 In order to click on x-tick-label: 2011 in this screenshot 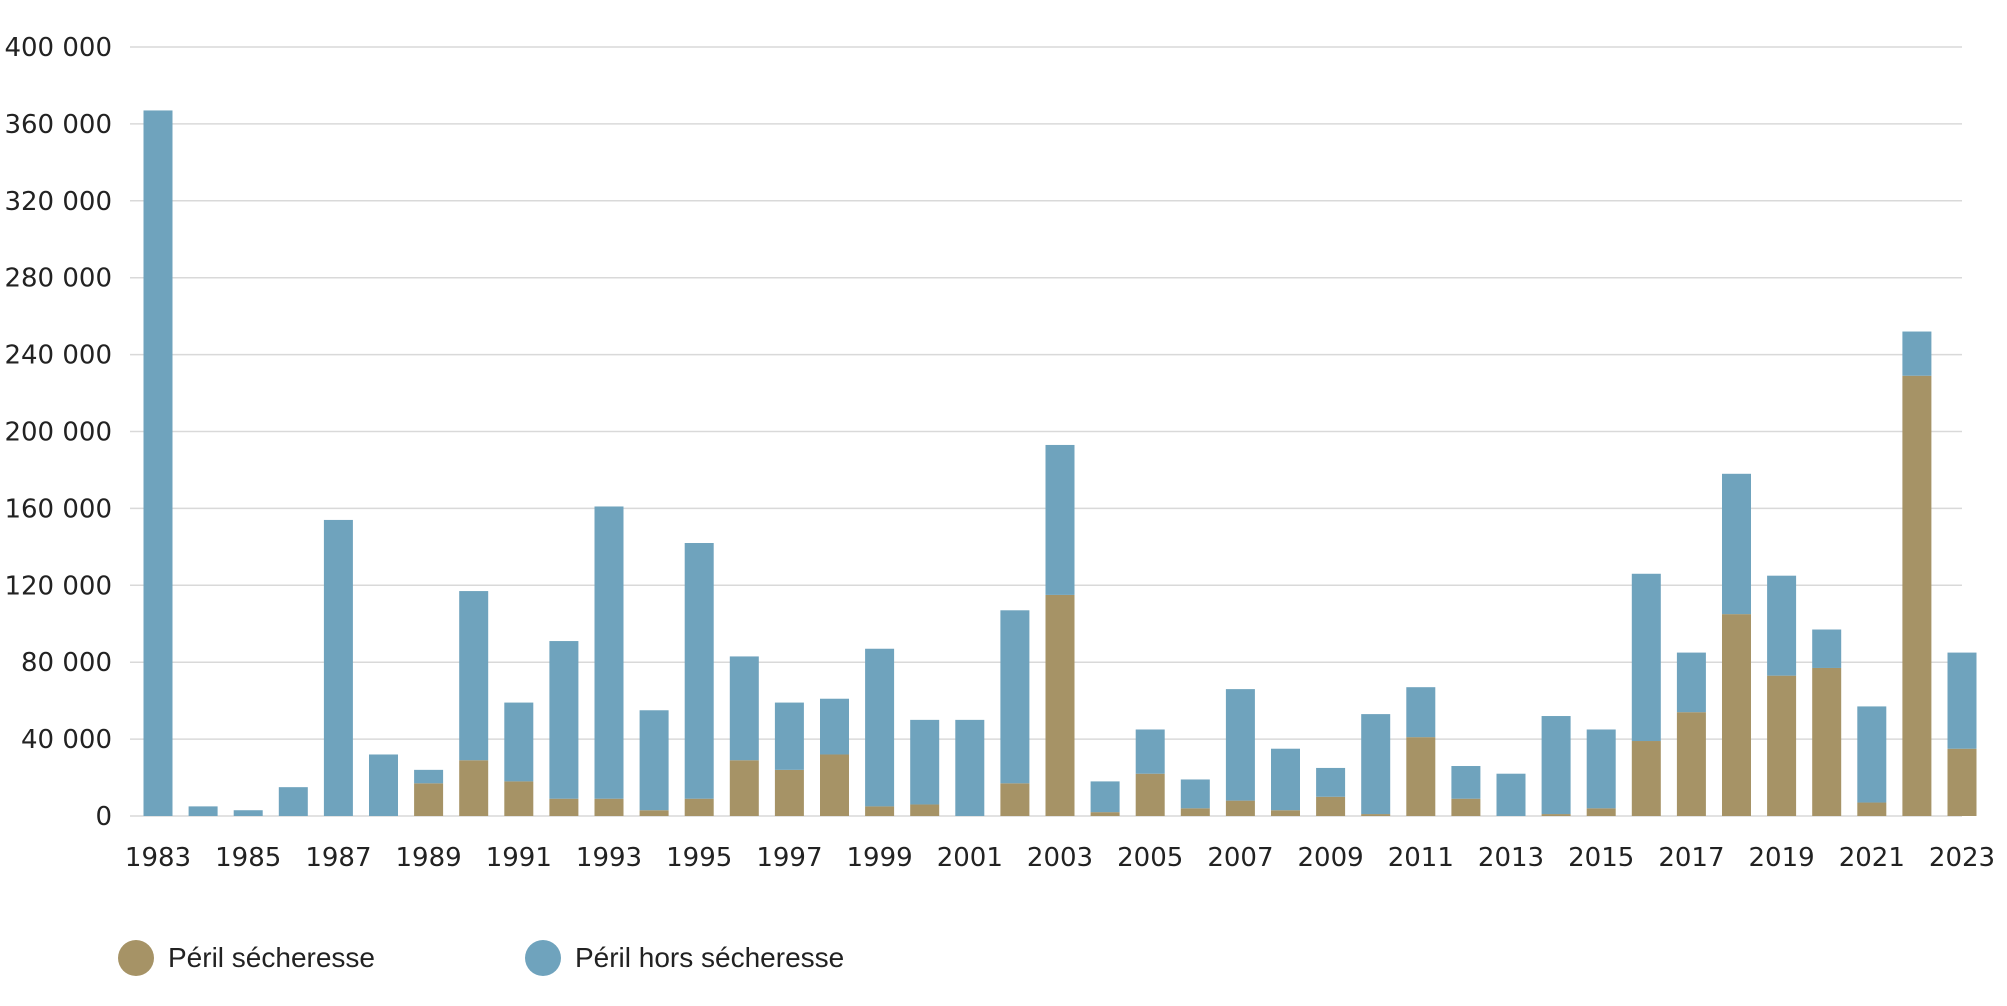, I will do `click(1421, 858)`.